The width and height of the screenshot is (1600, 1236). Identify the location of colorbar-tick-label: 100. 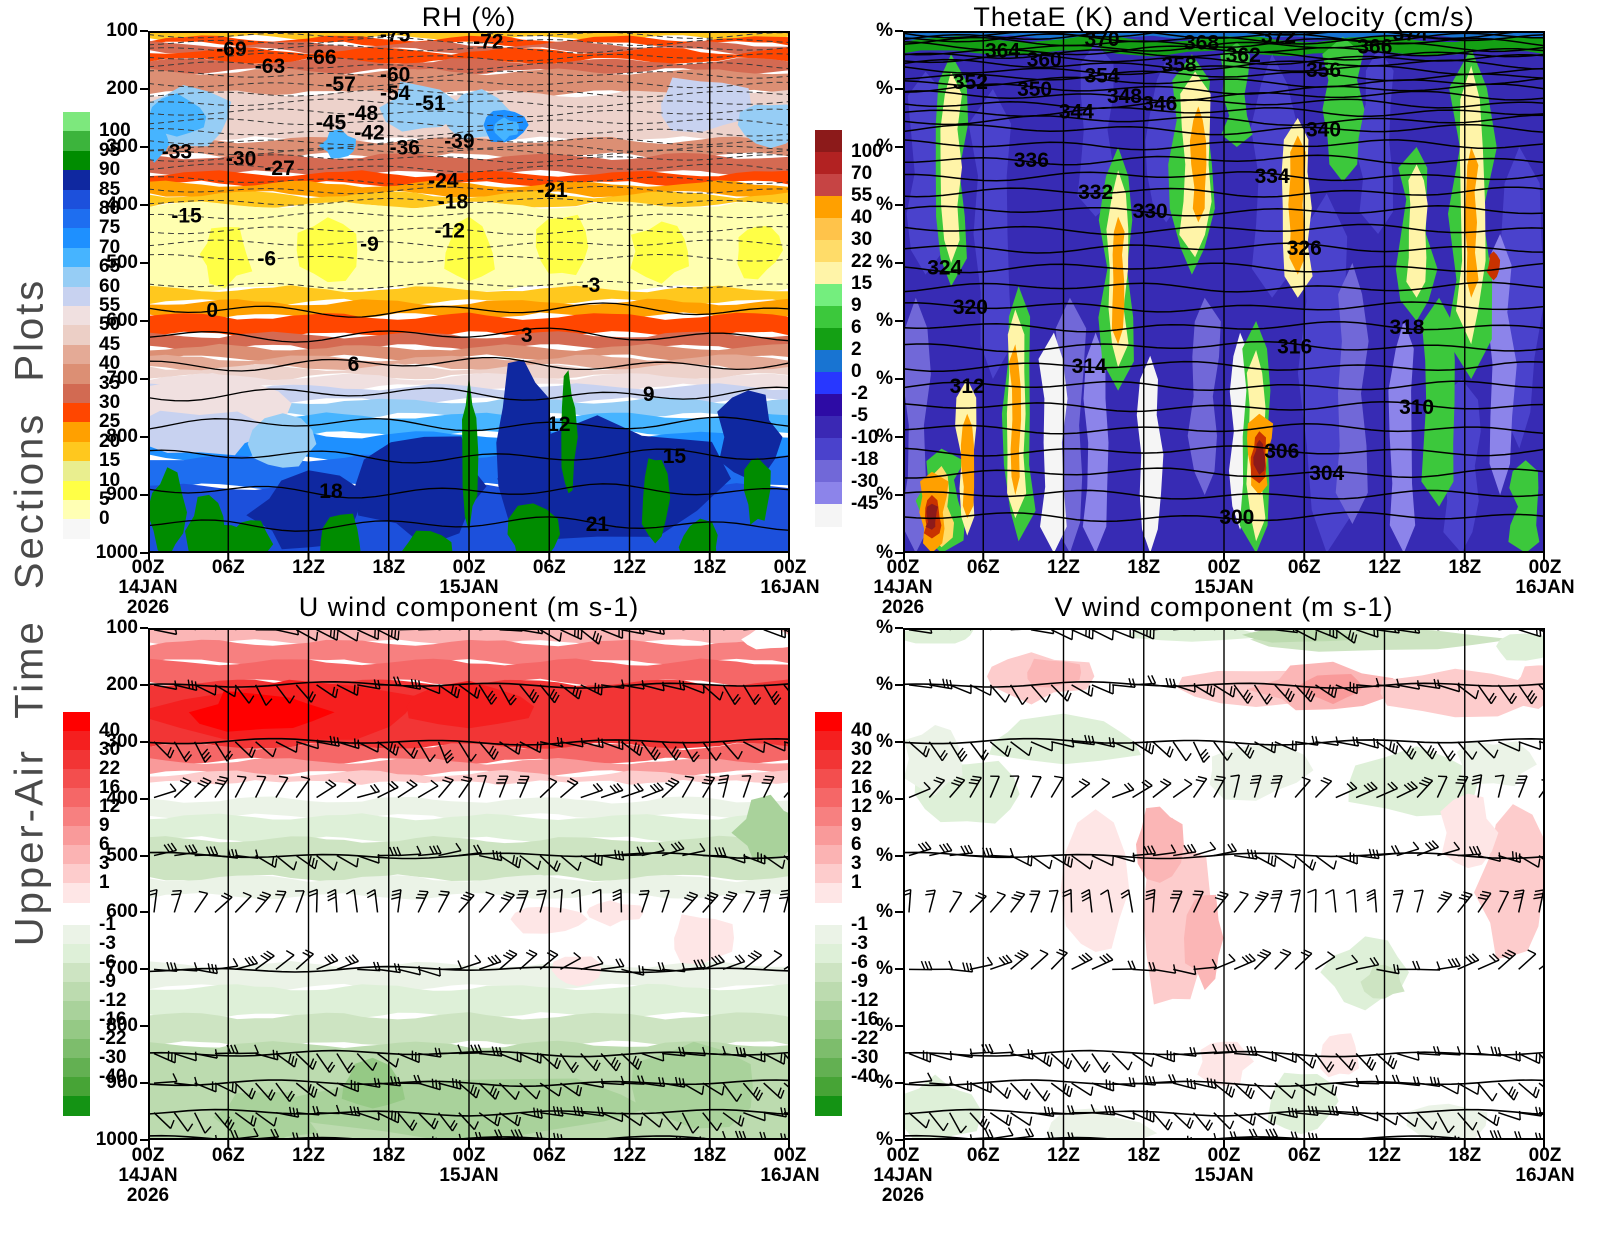
(867, 151).